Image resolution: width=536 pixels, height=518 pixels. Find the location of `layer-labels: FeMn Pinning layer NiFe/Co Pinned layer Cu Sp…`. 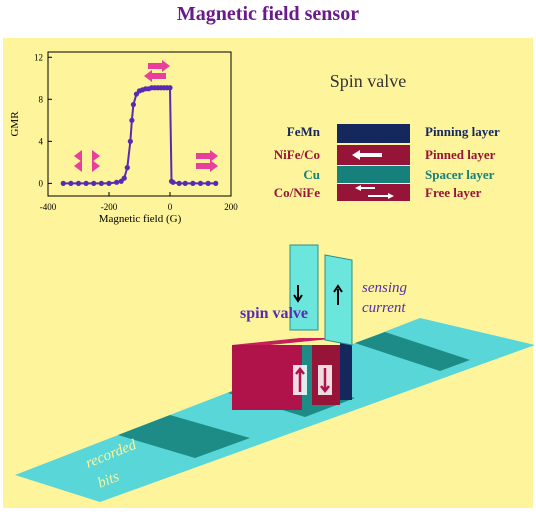

layer-labels: FeMn Pinning layer NiFe/Co Pinned layer Cu Sp… is located at coordinates (387, 162).